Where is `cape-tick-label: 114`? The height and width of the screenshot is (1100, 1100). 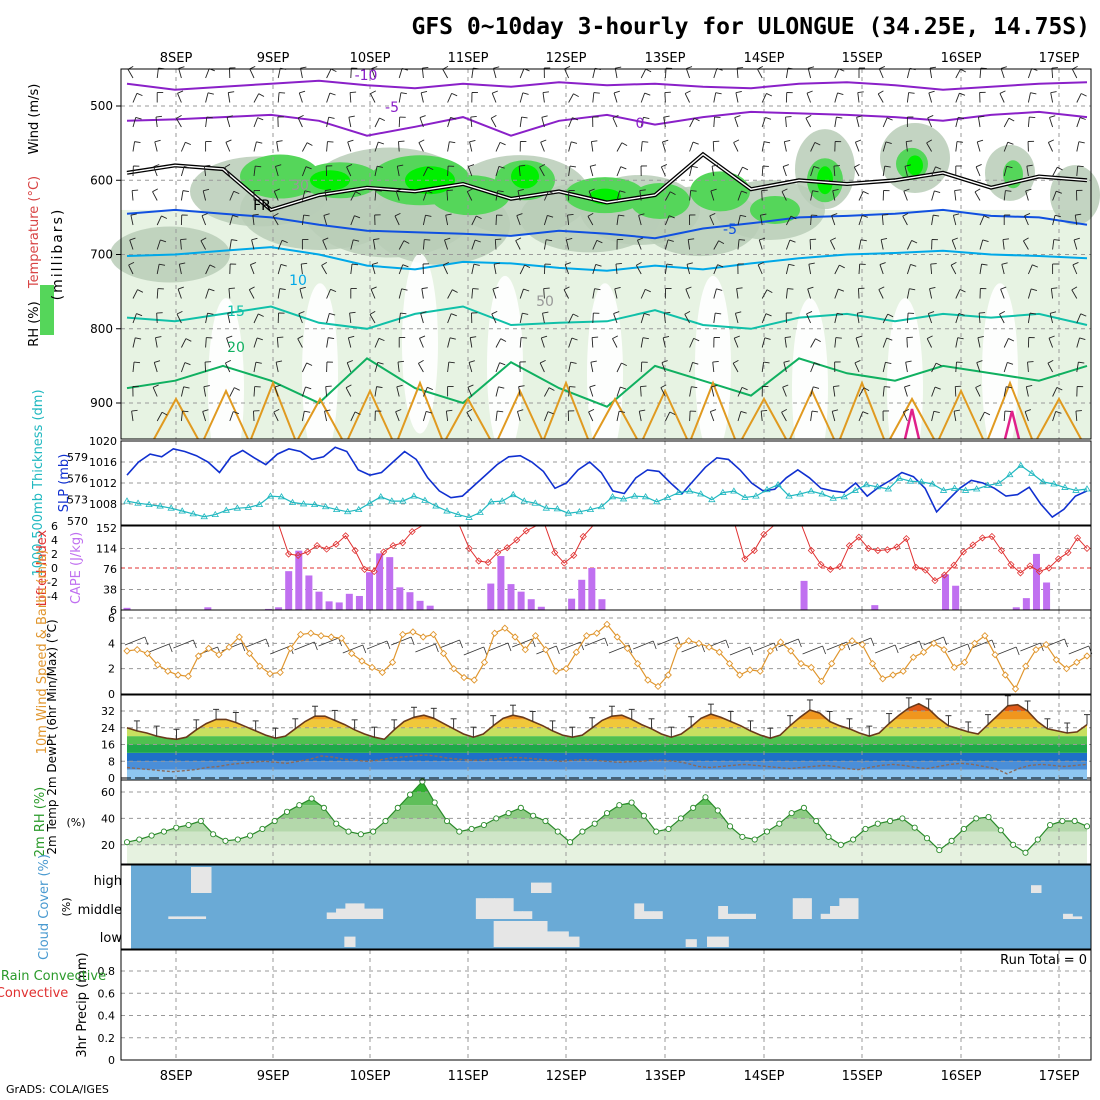
cape-tick-label: 114 is located at coordinates (106, 549).